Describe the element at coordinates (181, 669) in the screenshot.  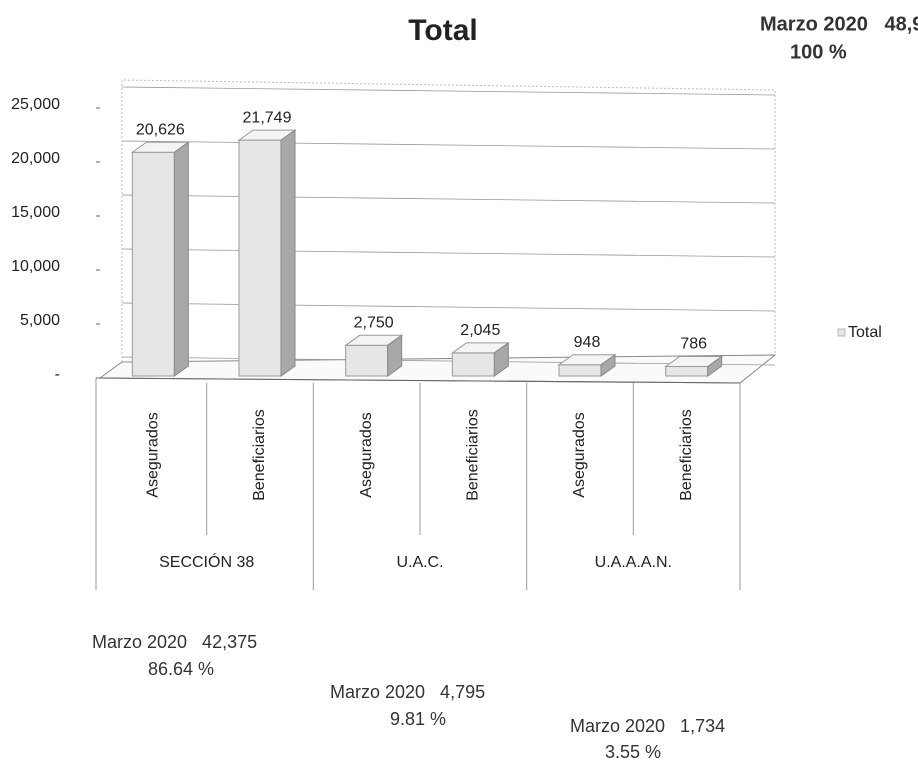
I see `annotation: 86.64 %` at that location.